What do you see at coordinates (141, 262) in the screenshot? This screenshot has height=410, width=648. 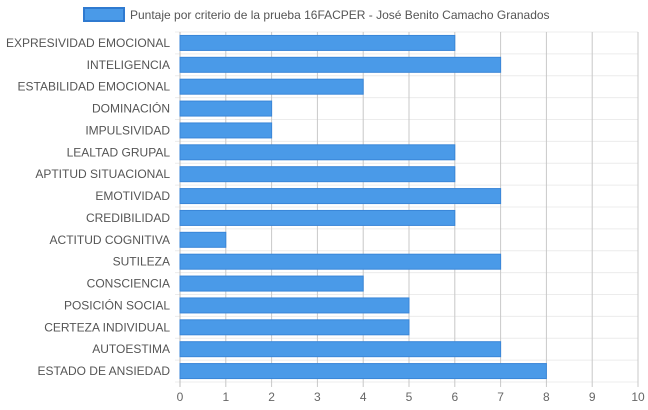 I see `category-label: SUTILEZA` at bounding box center [141, 262].